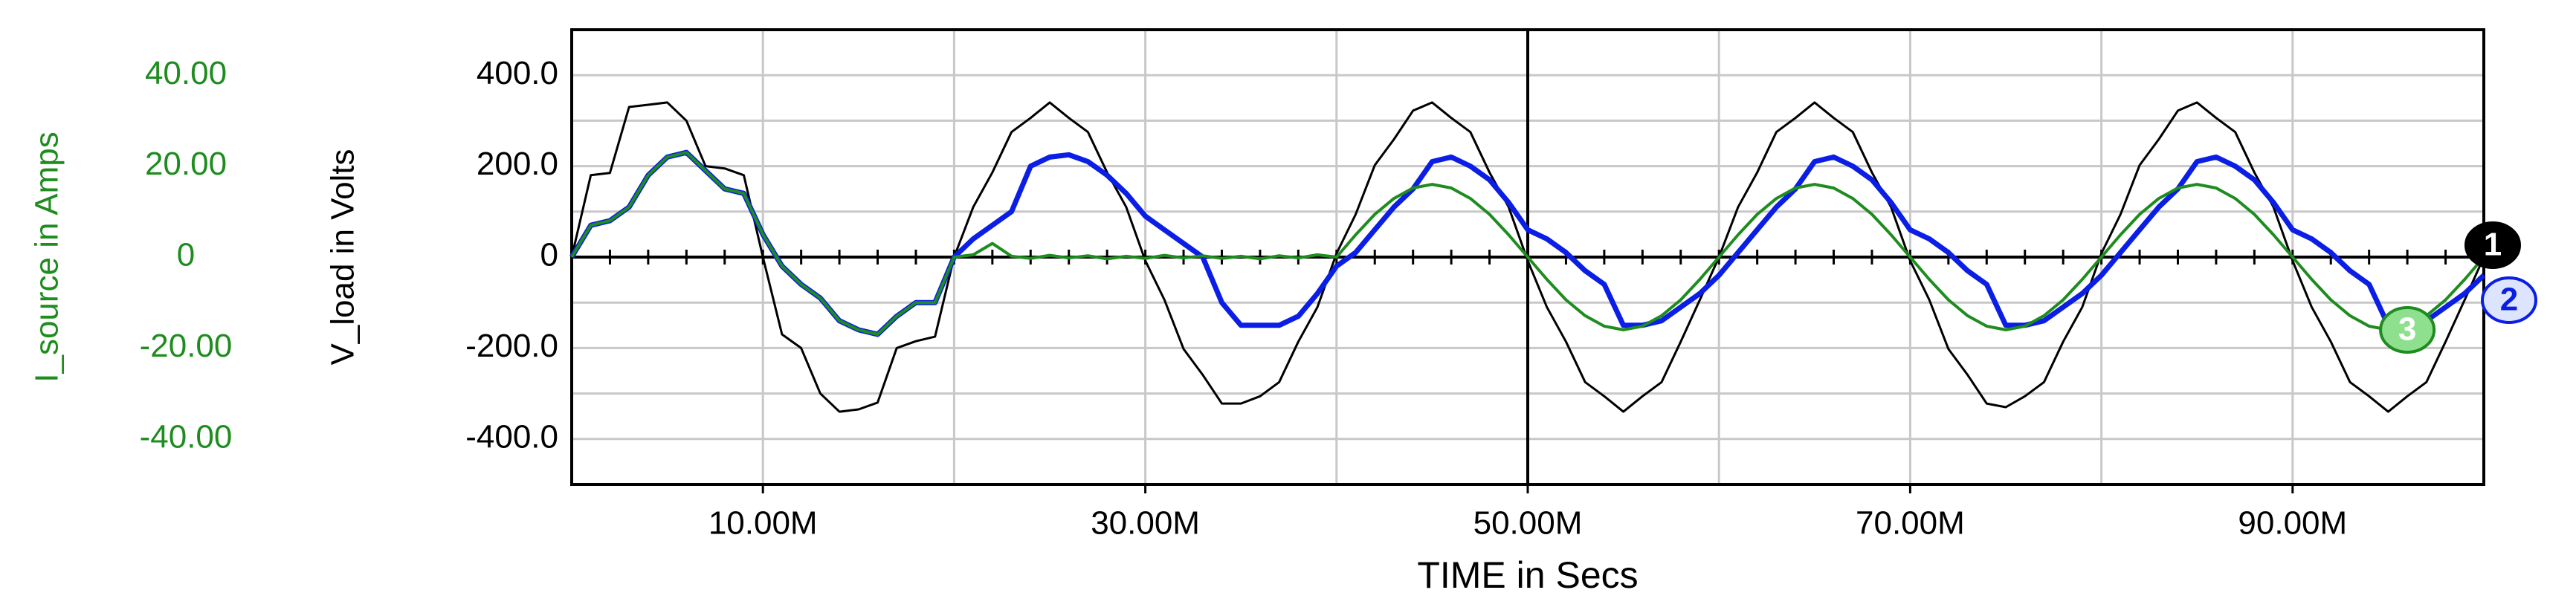 The image size is (2576, 613). What do you see at coordinates (549, 255) in the screenshot?
I see `y-tick-label: 0` at bounding box center [549, 255].